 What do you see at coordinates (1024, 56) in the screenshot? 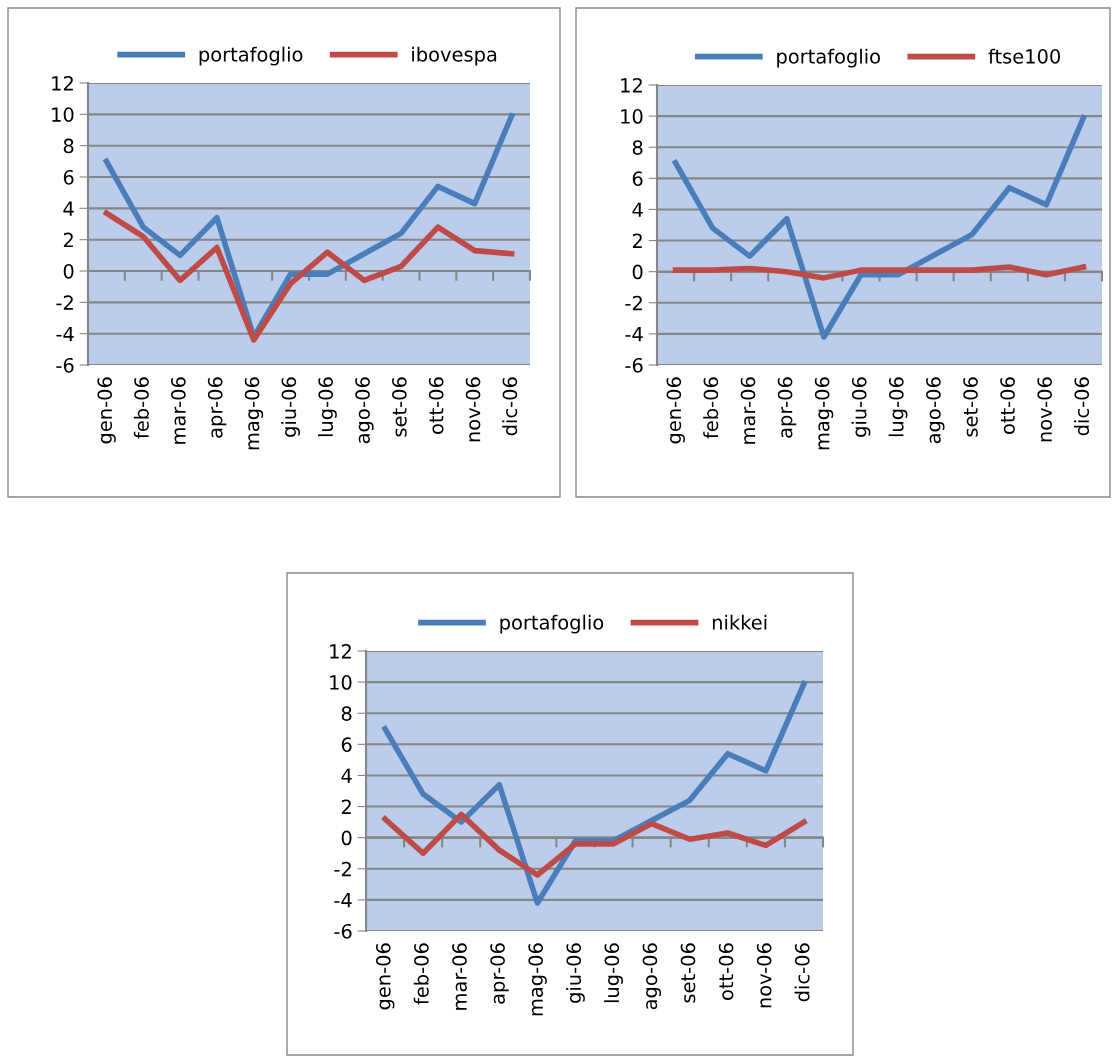
I see `legend-label: ftse100` at bounding box center [1024, 56].